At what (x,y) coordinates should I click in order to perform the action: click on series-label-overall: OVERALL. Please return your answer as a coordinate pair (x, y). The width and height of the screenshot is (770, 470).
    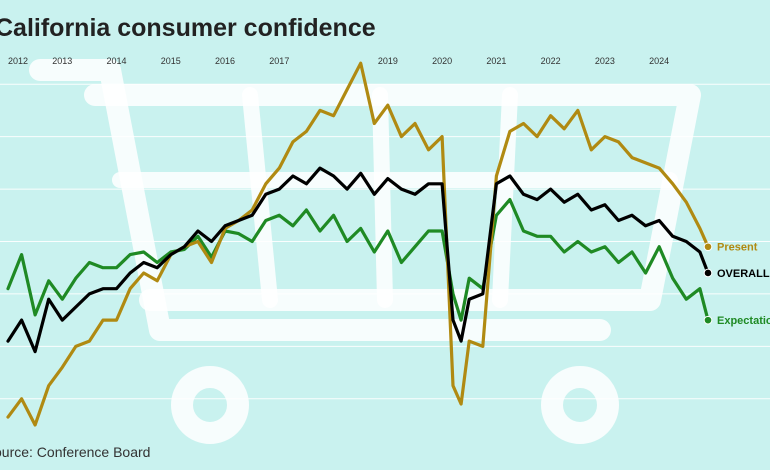
    Looking at the image, I should click on (743, 274).